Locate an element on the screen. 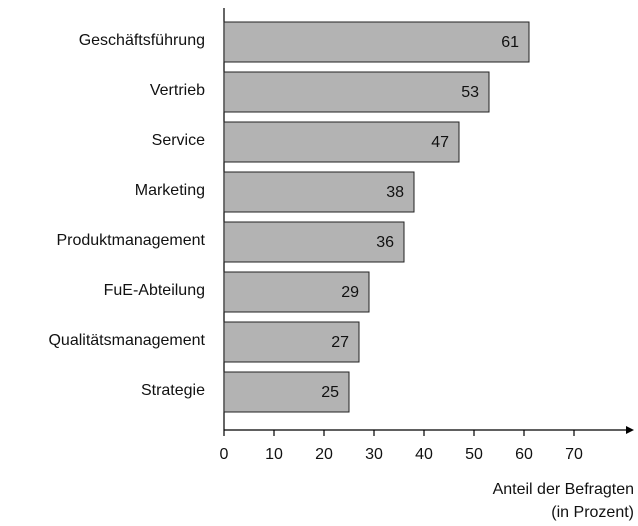 Image resolution: width=638 pixels, height=526 pixels. y-tick-label: Marketing is located at coordinates (170, 190).